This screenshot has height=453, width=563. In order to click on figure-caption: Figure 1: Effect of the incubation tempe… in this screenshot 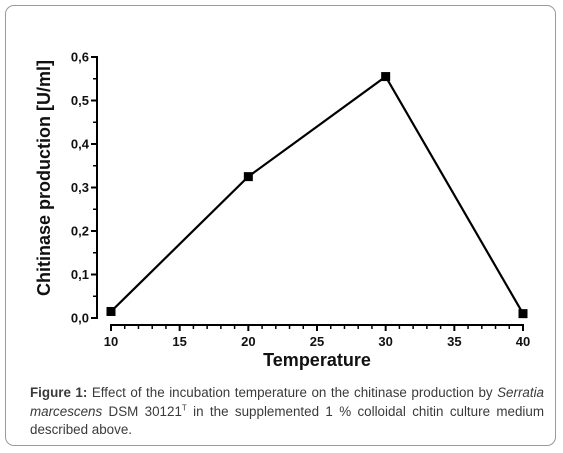, I will do `click(287, 412)`.